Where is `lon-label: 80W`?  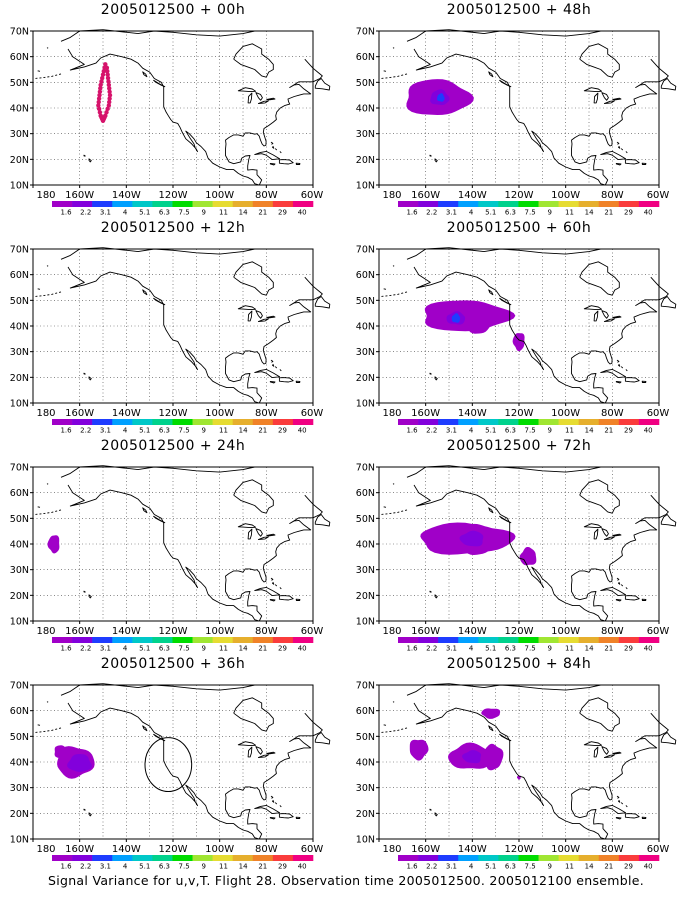 lon-label: 80W is located at coordinates (266, 195).